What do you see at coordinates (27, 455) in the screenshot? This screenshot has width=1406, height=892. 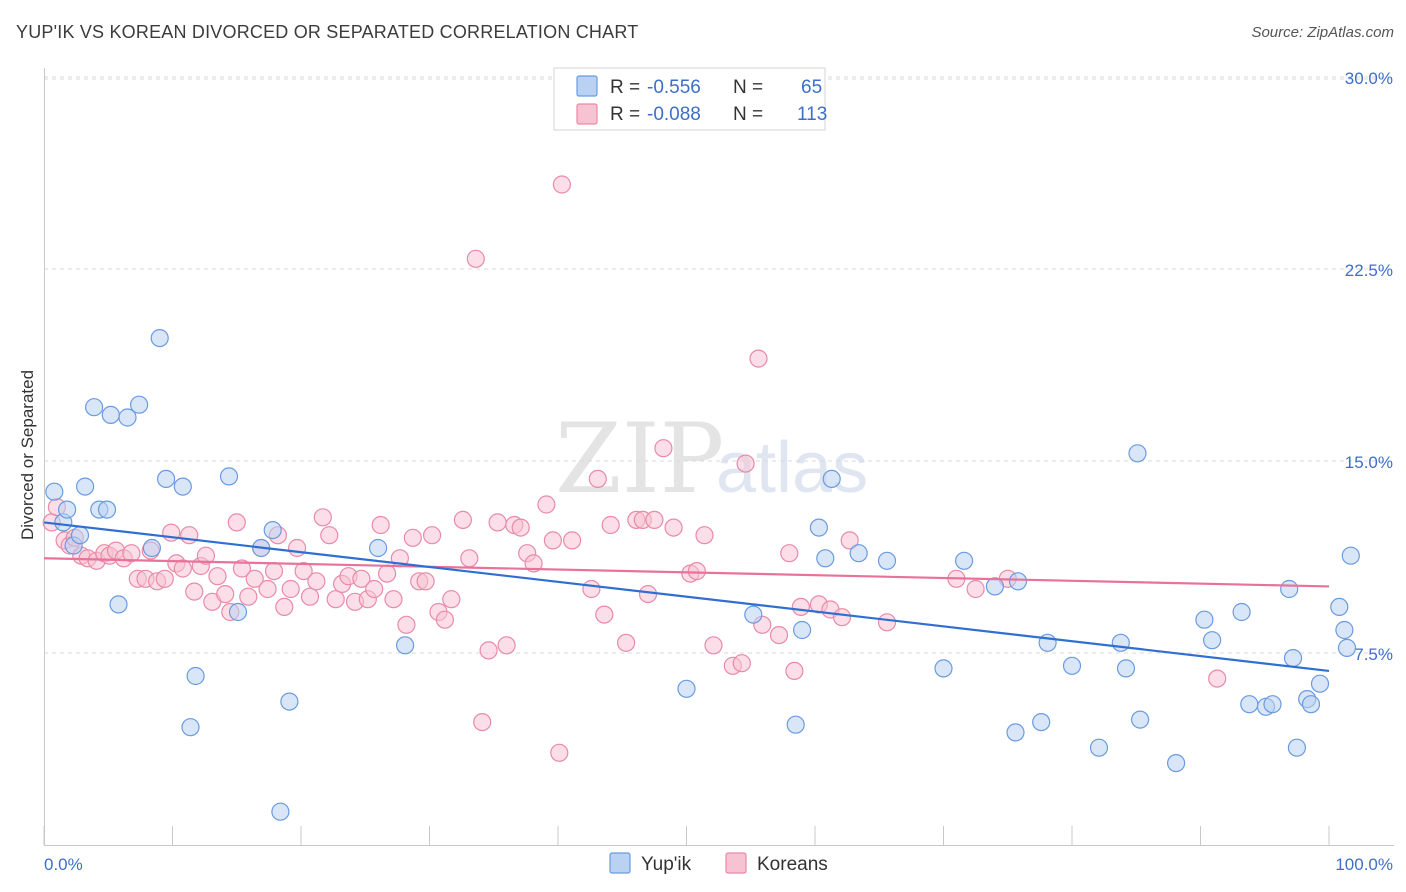 I see `y-axis-title: Divorced or Separated` at bounding box center [27, 455].